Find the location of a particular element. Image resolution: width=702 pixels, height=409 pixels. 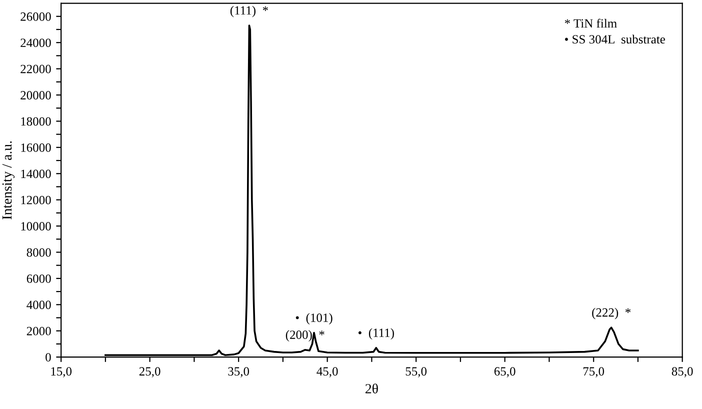

y-tick-label: 4000 is located at coordinates (38, 305).